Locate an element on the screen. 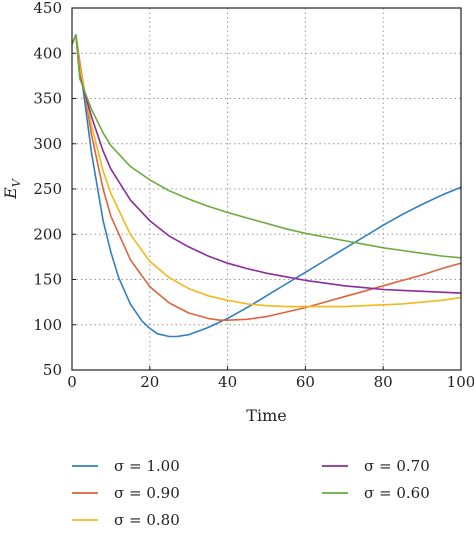  x-tick-label: 100 is located at coordinates (460, 382).